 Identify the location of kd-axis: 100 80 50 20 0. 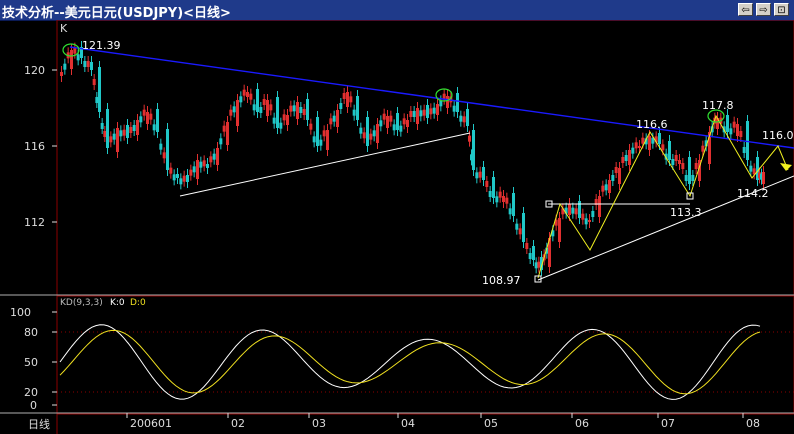
(33, 359).